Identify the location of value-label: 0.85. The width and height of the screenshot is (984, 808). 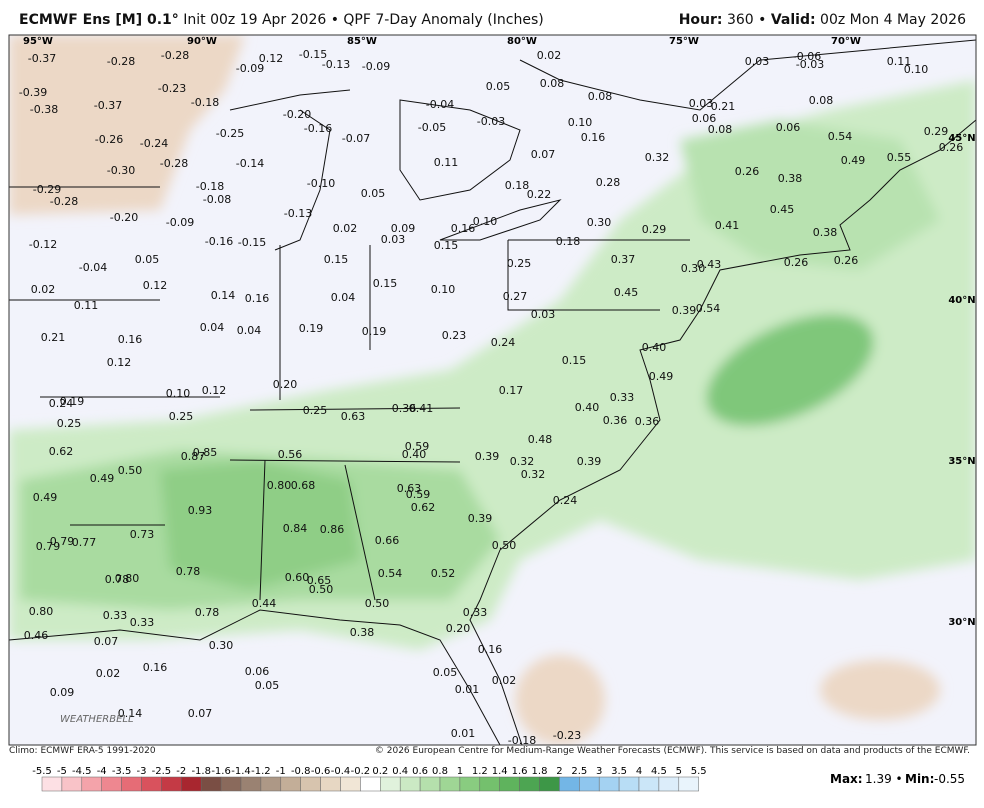
(205, 452).